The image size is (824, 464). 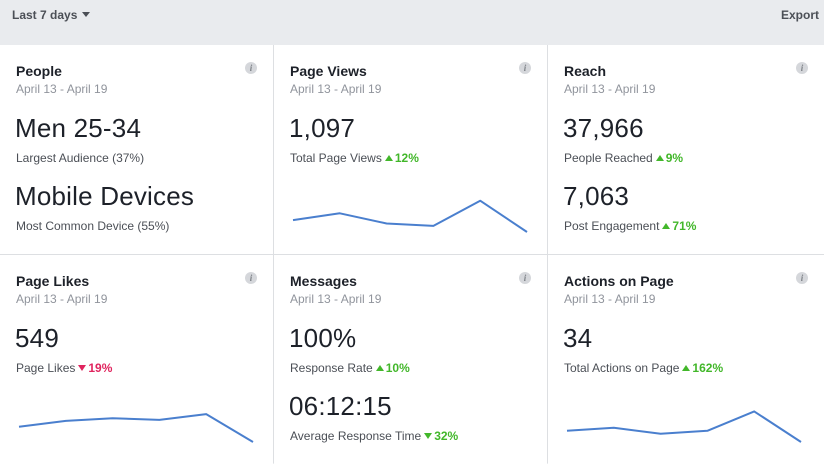 I want to click on card-title: Page Likes, so click(x=53, y=281).